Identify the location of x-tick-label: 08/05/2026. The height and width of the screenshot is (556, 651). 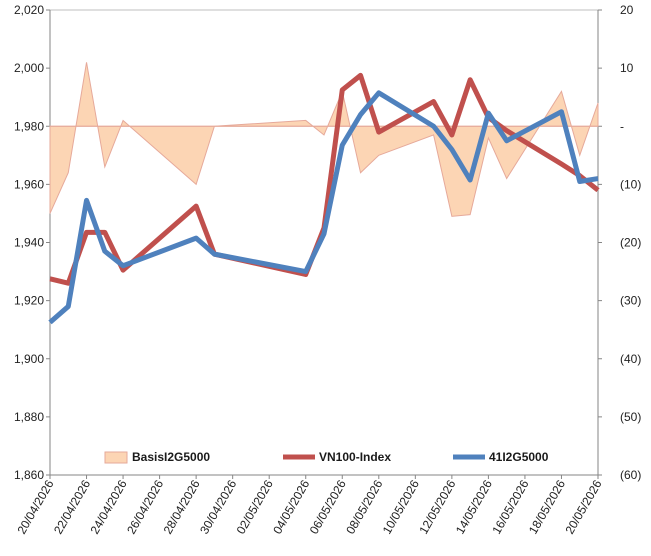
(364, 506).